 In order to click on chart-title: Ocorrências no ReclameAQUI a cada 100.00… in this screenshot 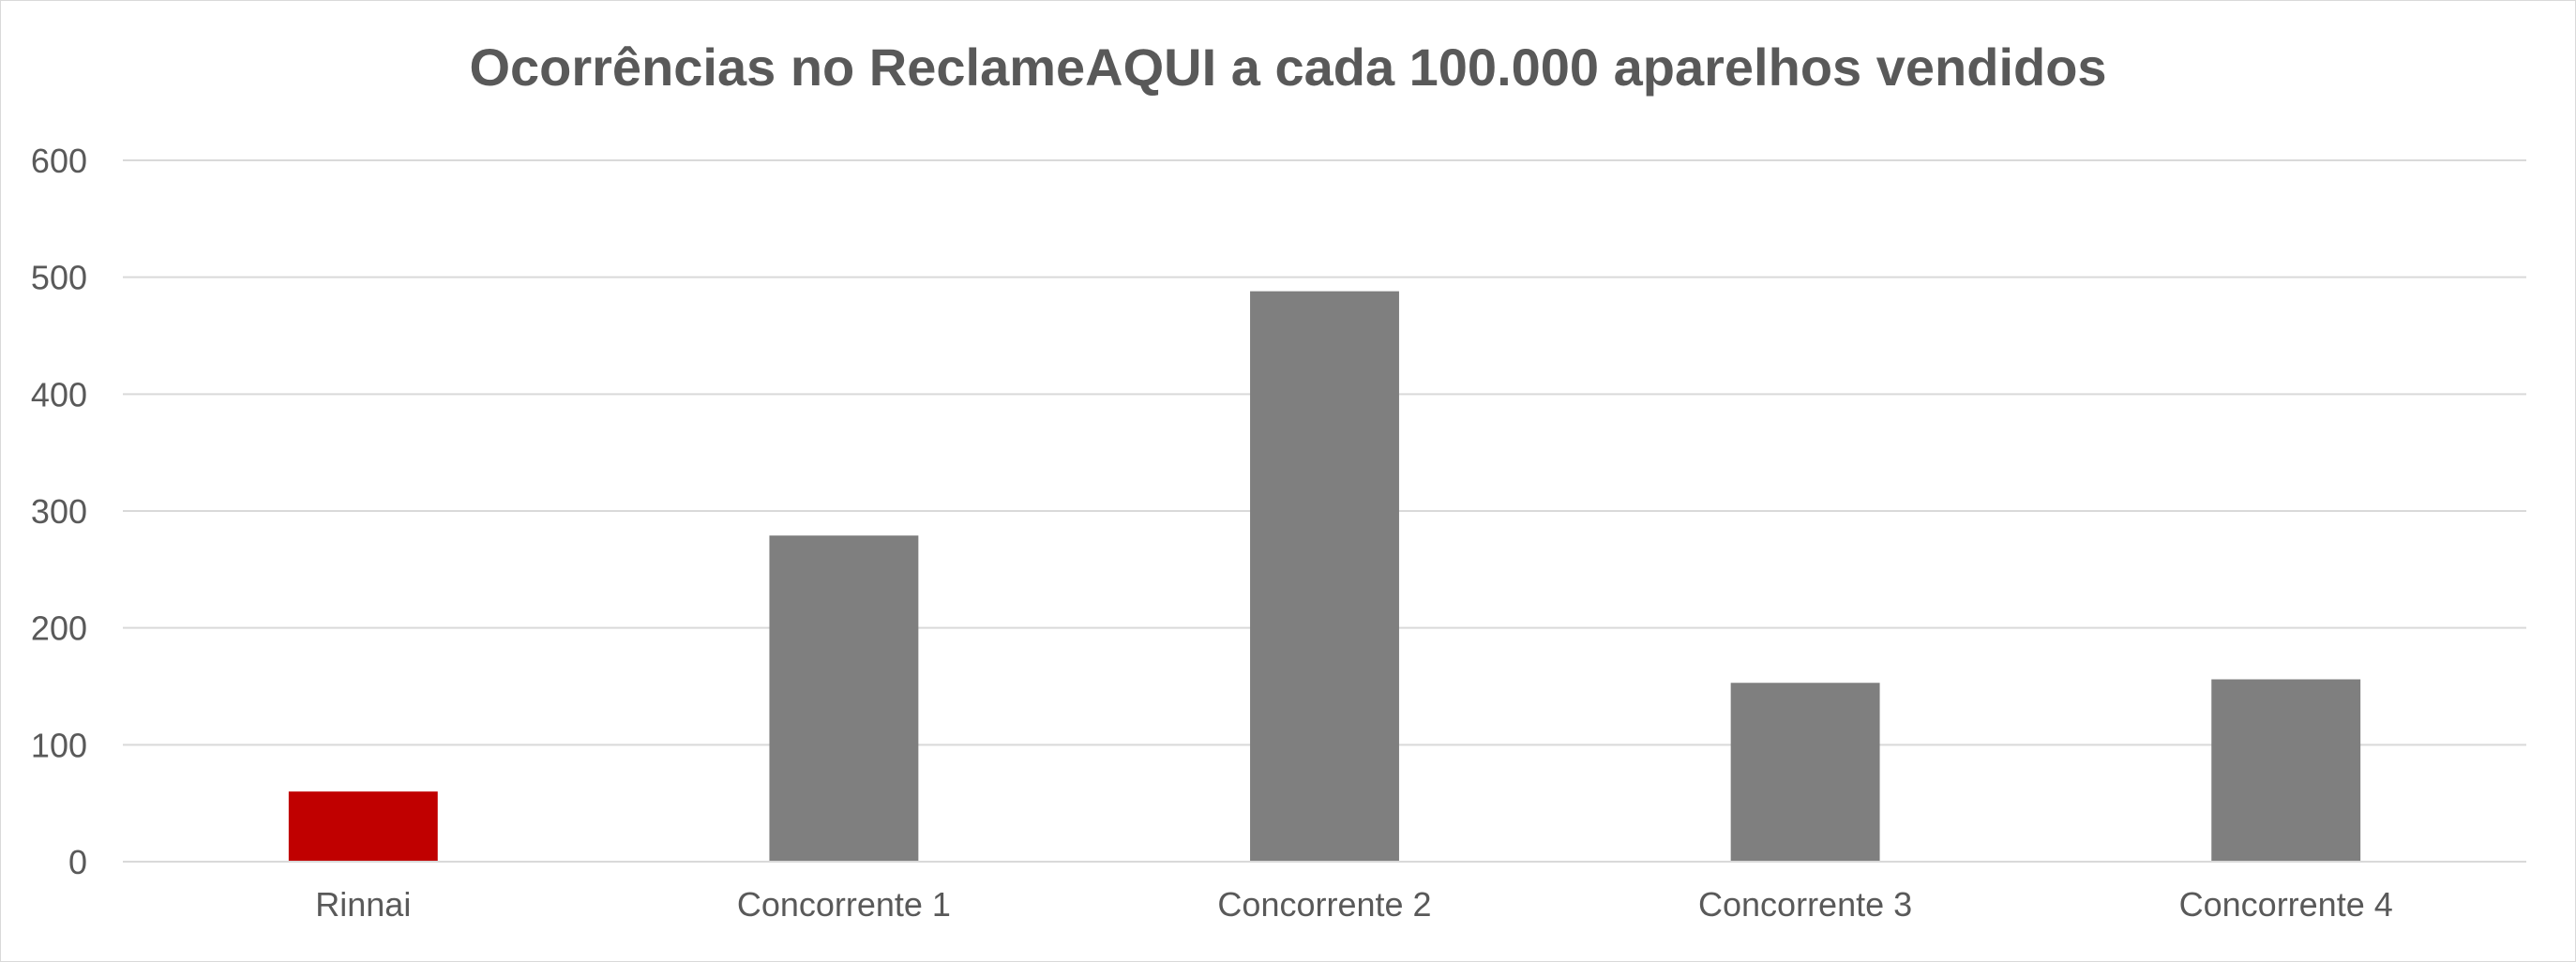, I will do `click(1288, 67)`.